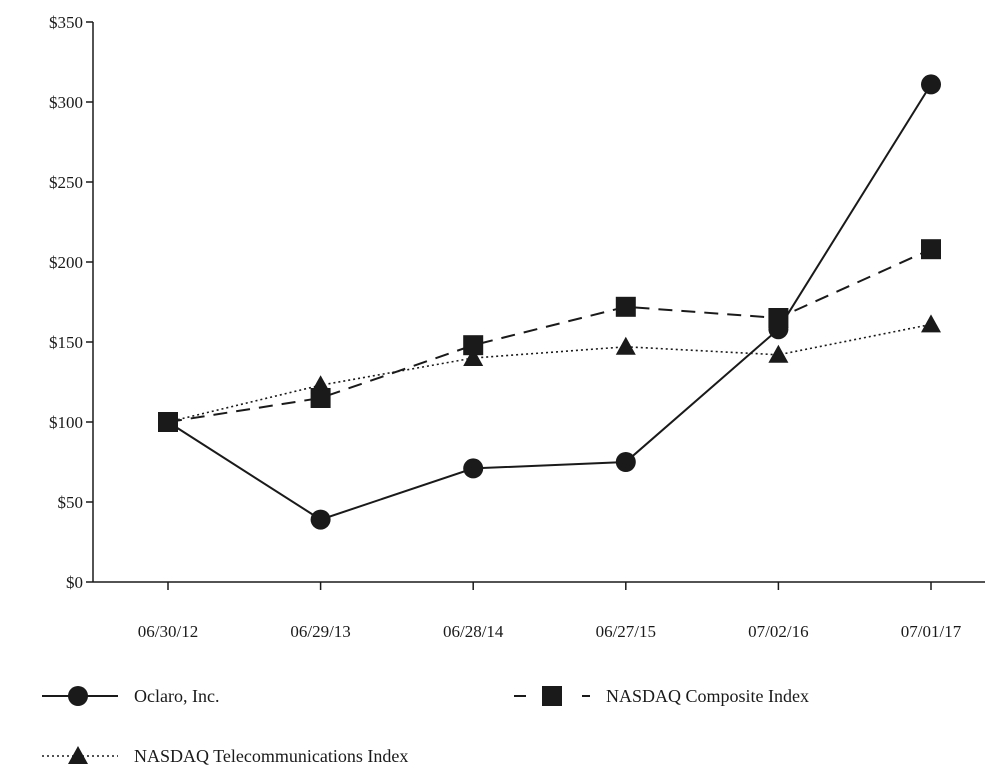 The image size is (998, 773). Describe the element at coordinates (66, 422) in the screenshot. I see `y-tick-label: $100` at that location.